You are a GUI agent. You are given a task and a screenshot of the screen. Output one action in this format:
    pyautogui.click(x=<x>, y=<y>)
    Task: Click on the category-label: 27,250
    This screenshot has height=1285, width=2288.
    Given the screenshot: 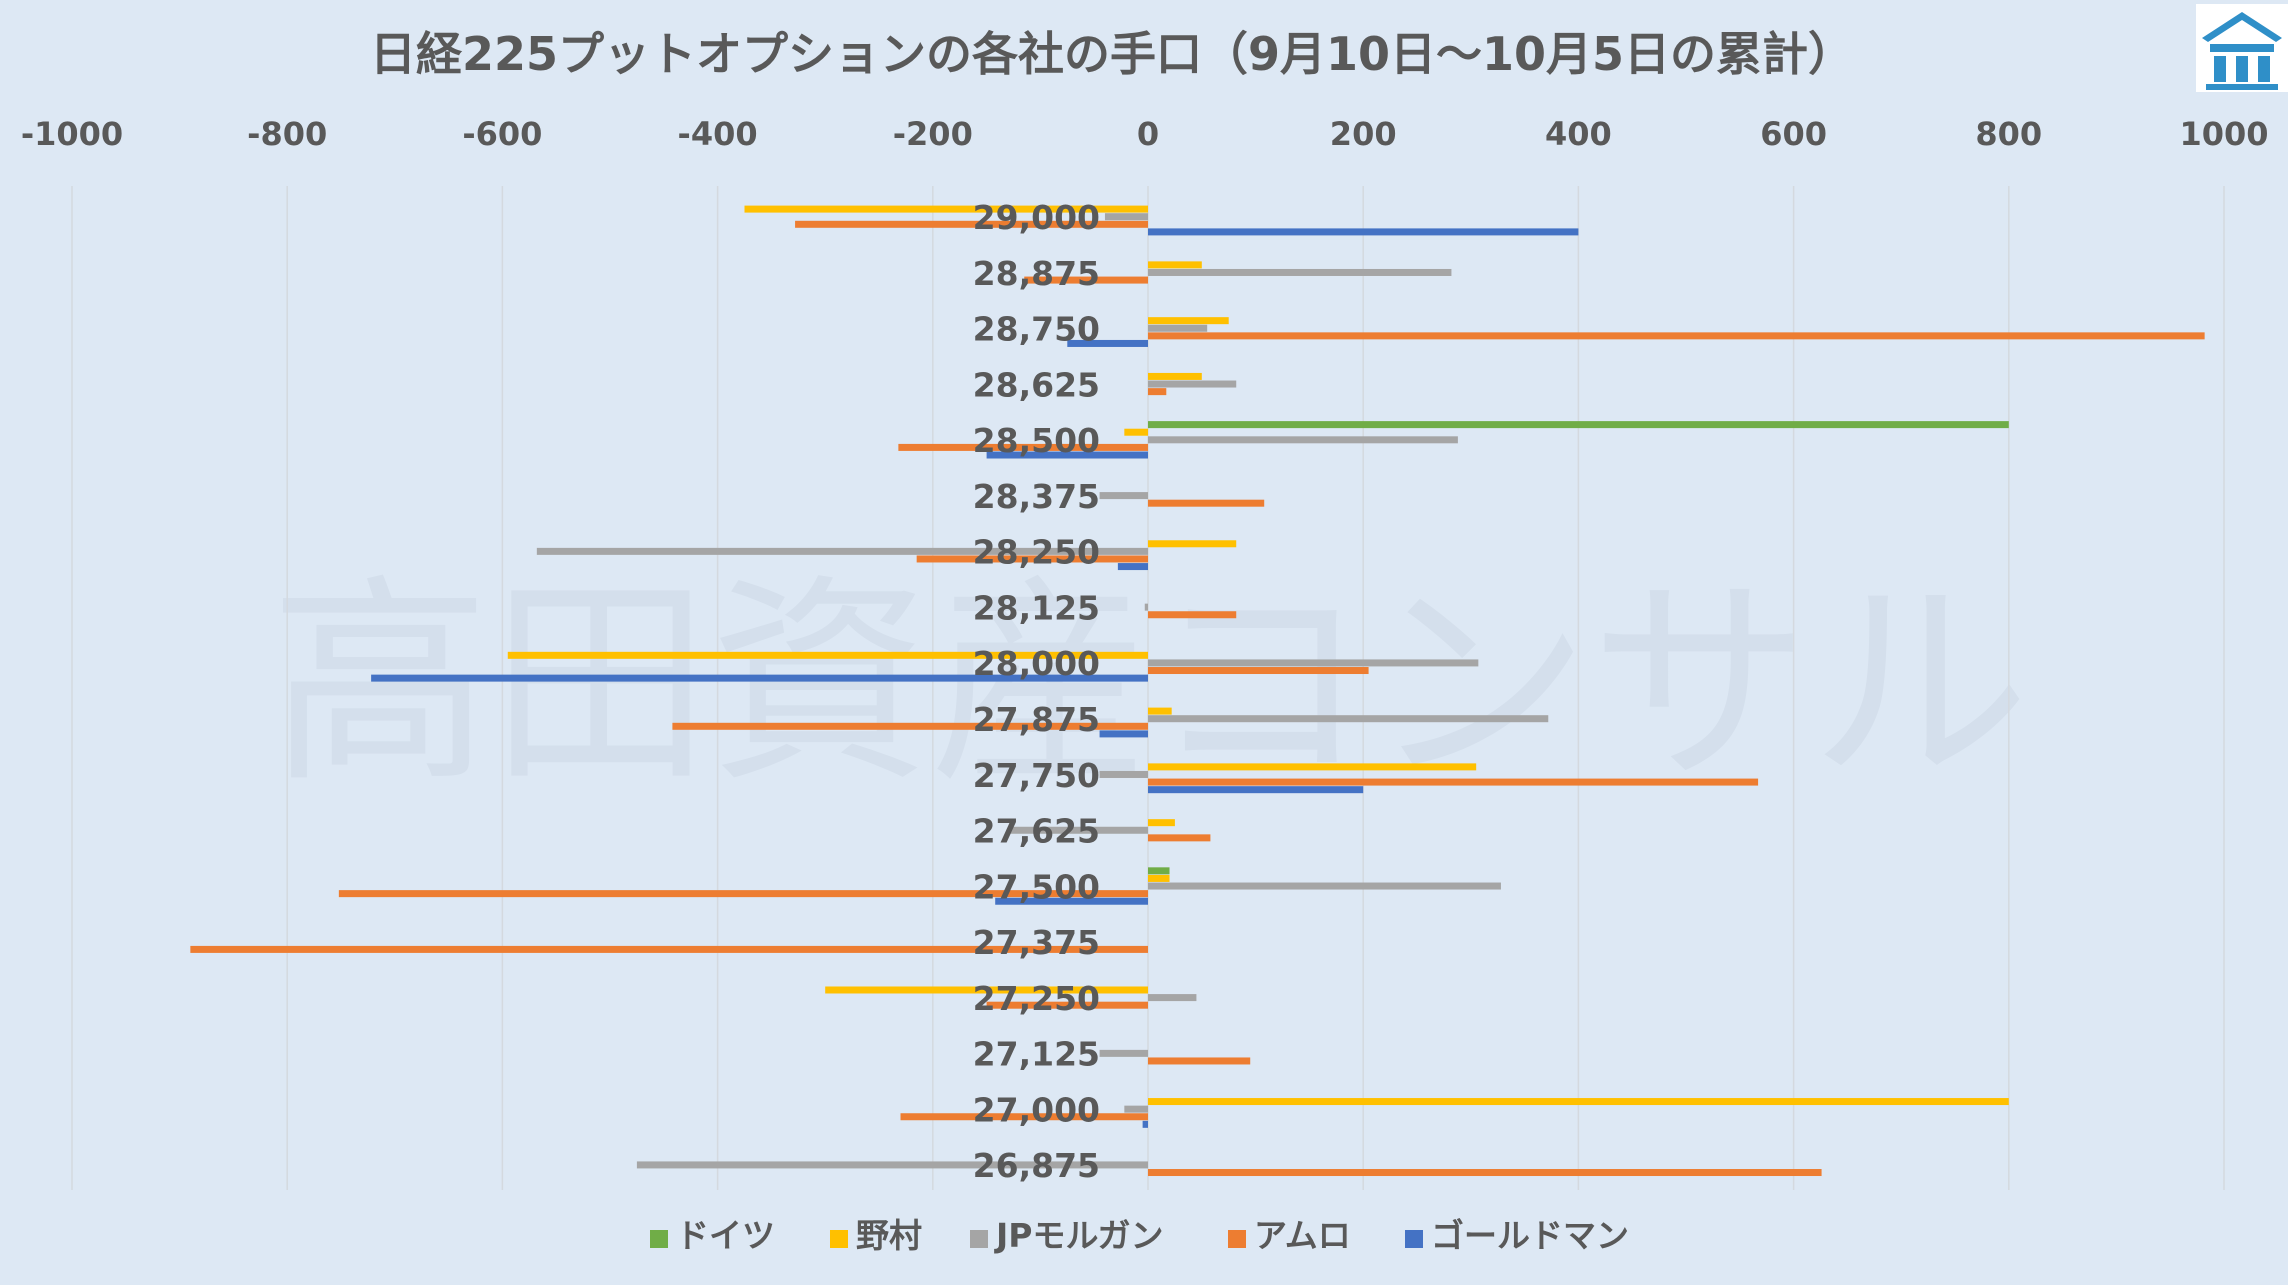 What is the action you would take?
    pyautogui.click(x=1036, y=998)
    